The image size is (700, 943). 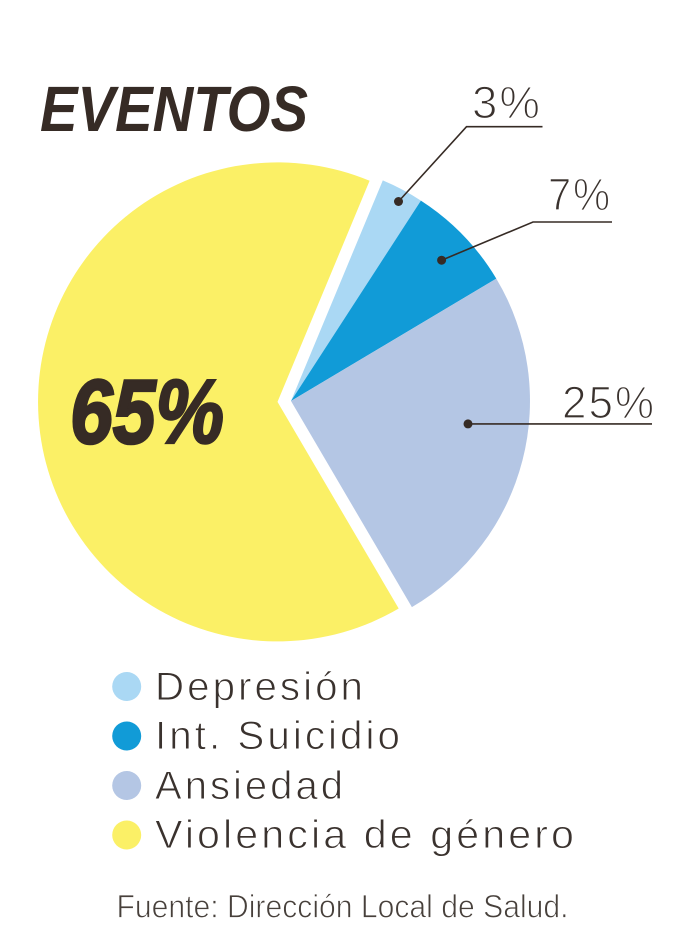 I want to click on svg-text: Int. Suicidio, so click(x=279, y=736).